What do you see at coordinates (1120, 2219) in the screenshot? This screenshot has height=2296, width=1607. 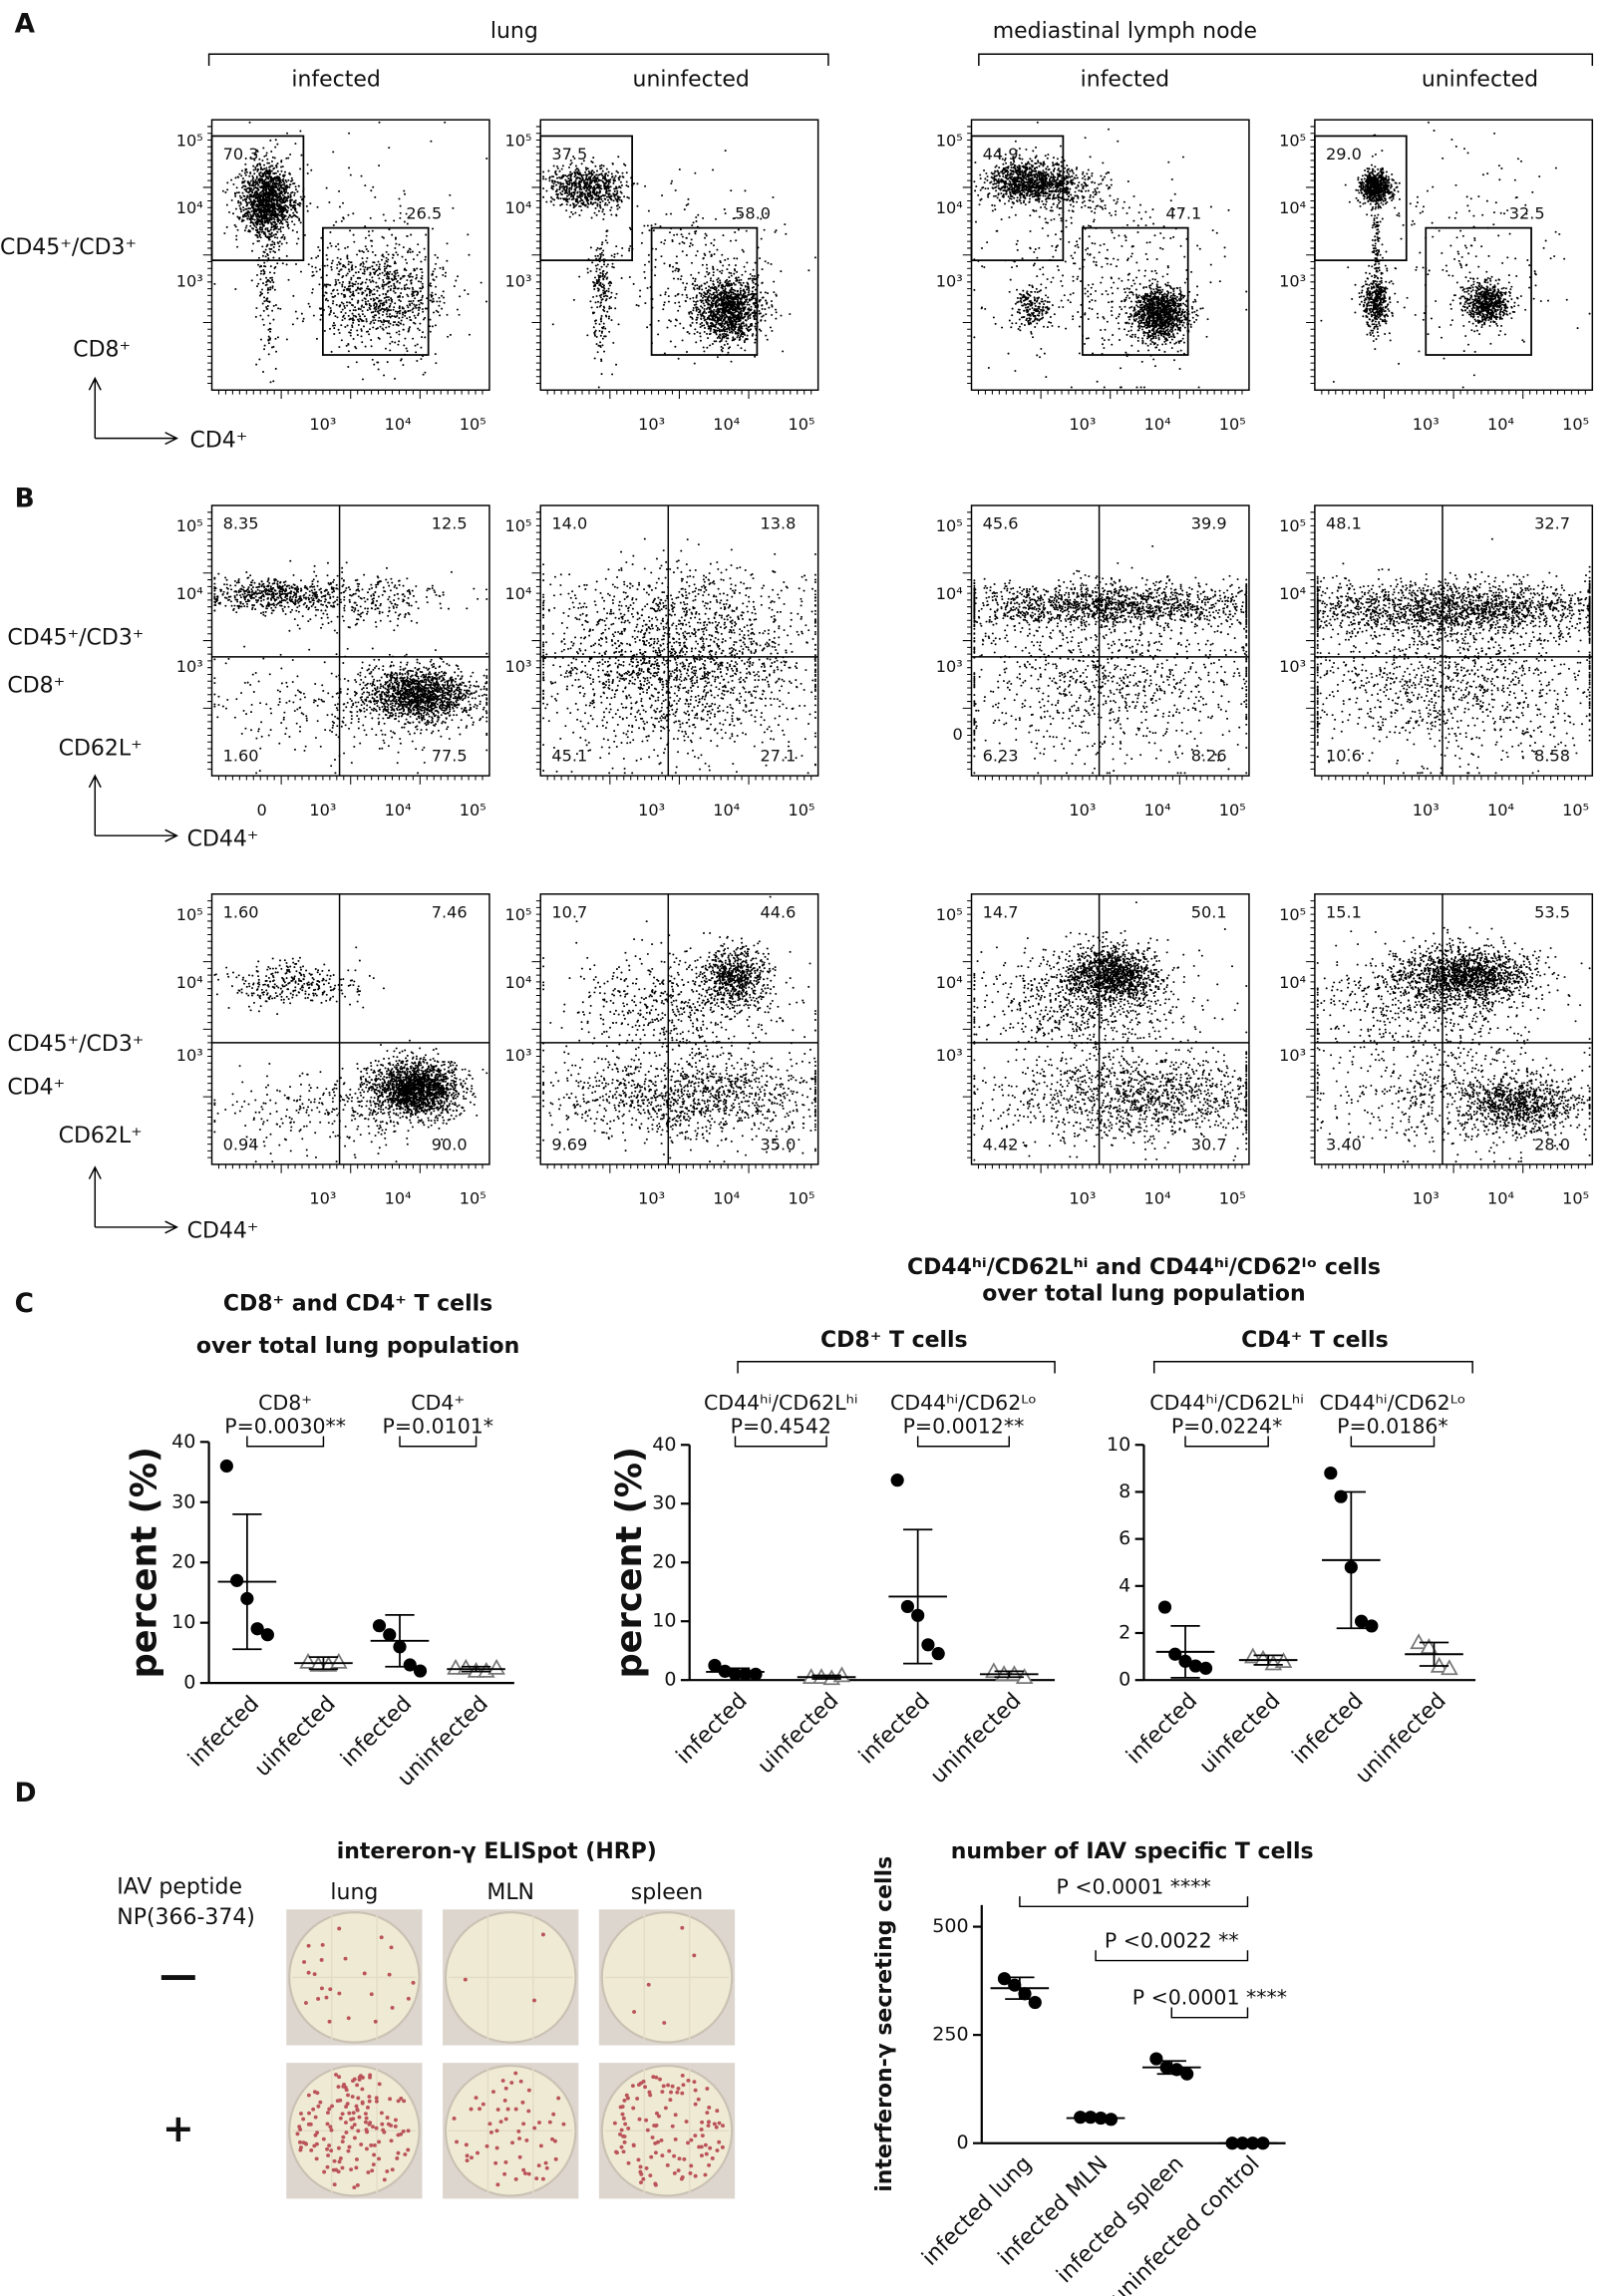 I see `x-tick-label: infected spleen` at bounding box center [1120, 2219].